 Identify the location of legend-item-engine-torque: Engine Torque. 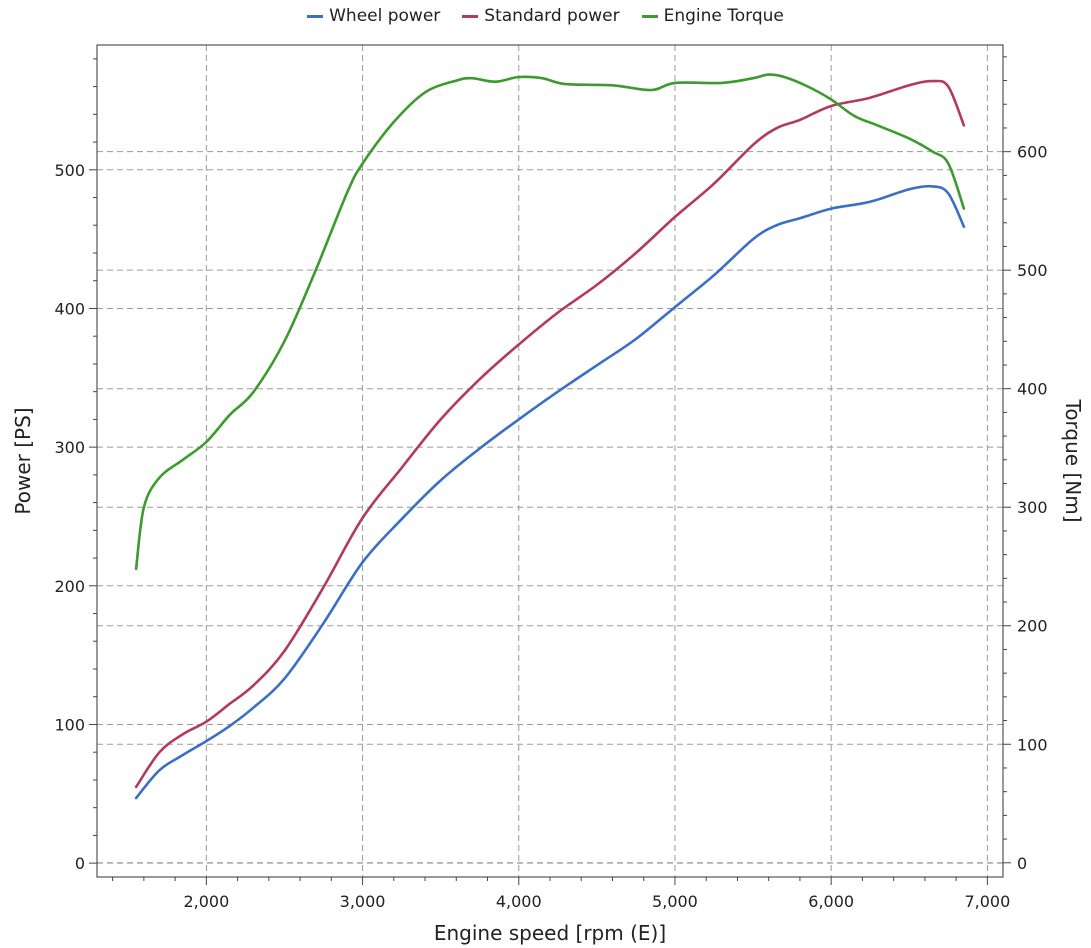
(712, 16).